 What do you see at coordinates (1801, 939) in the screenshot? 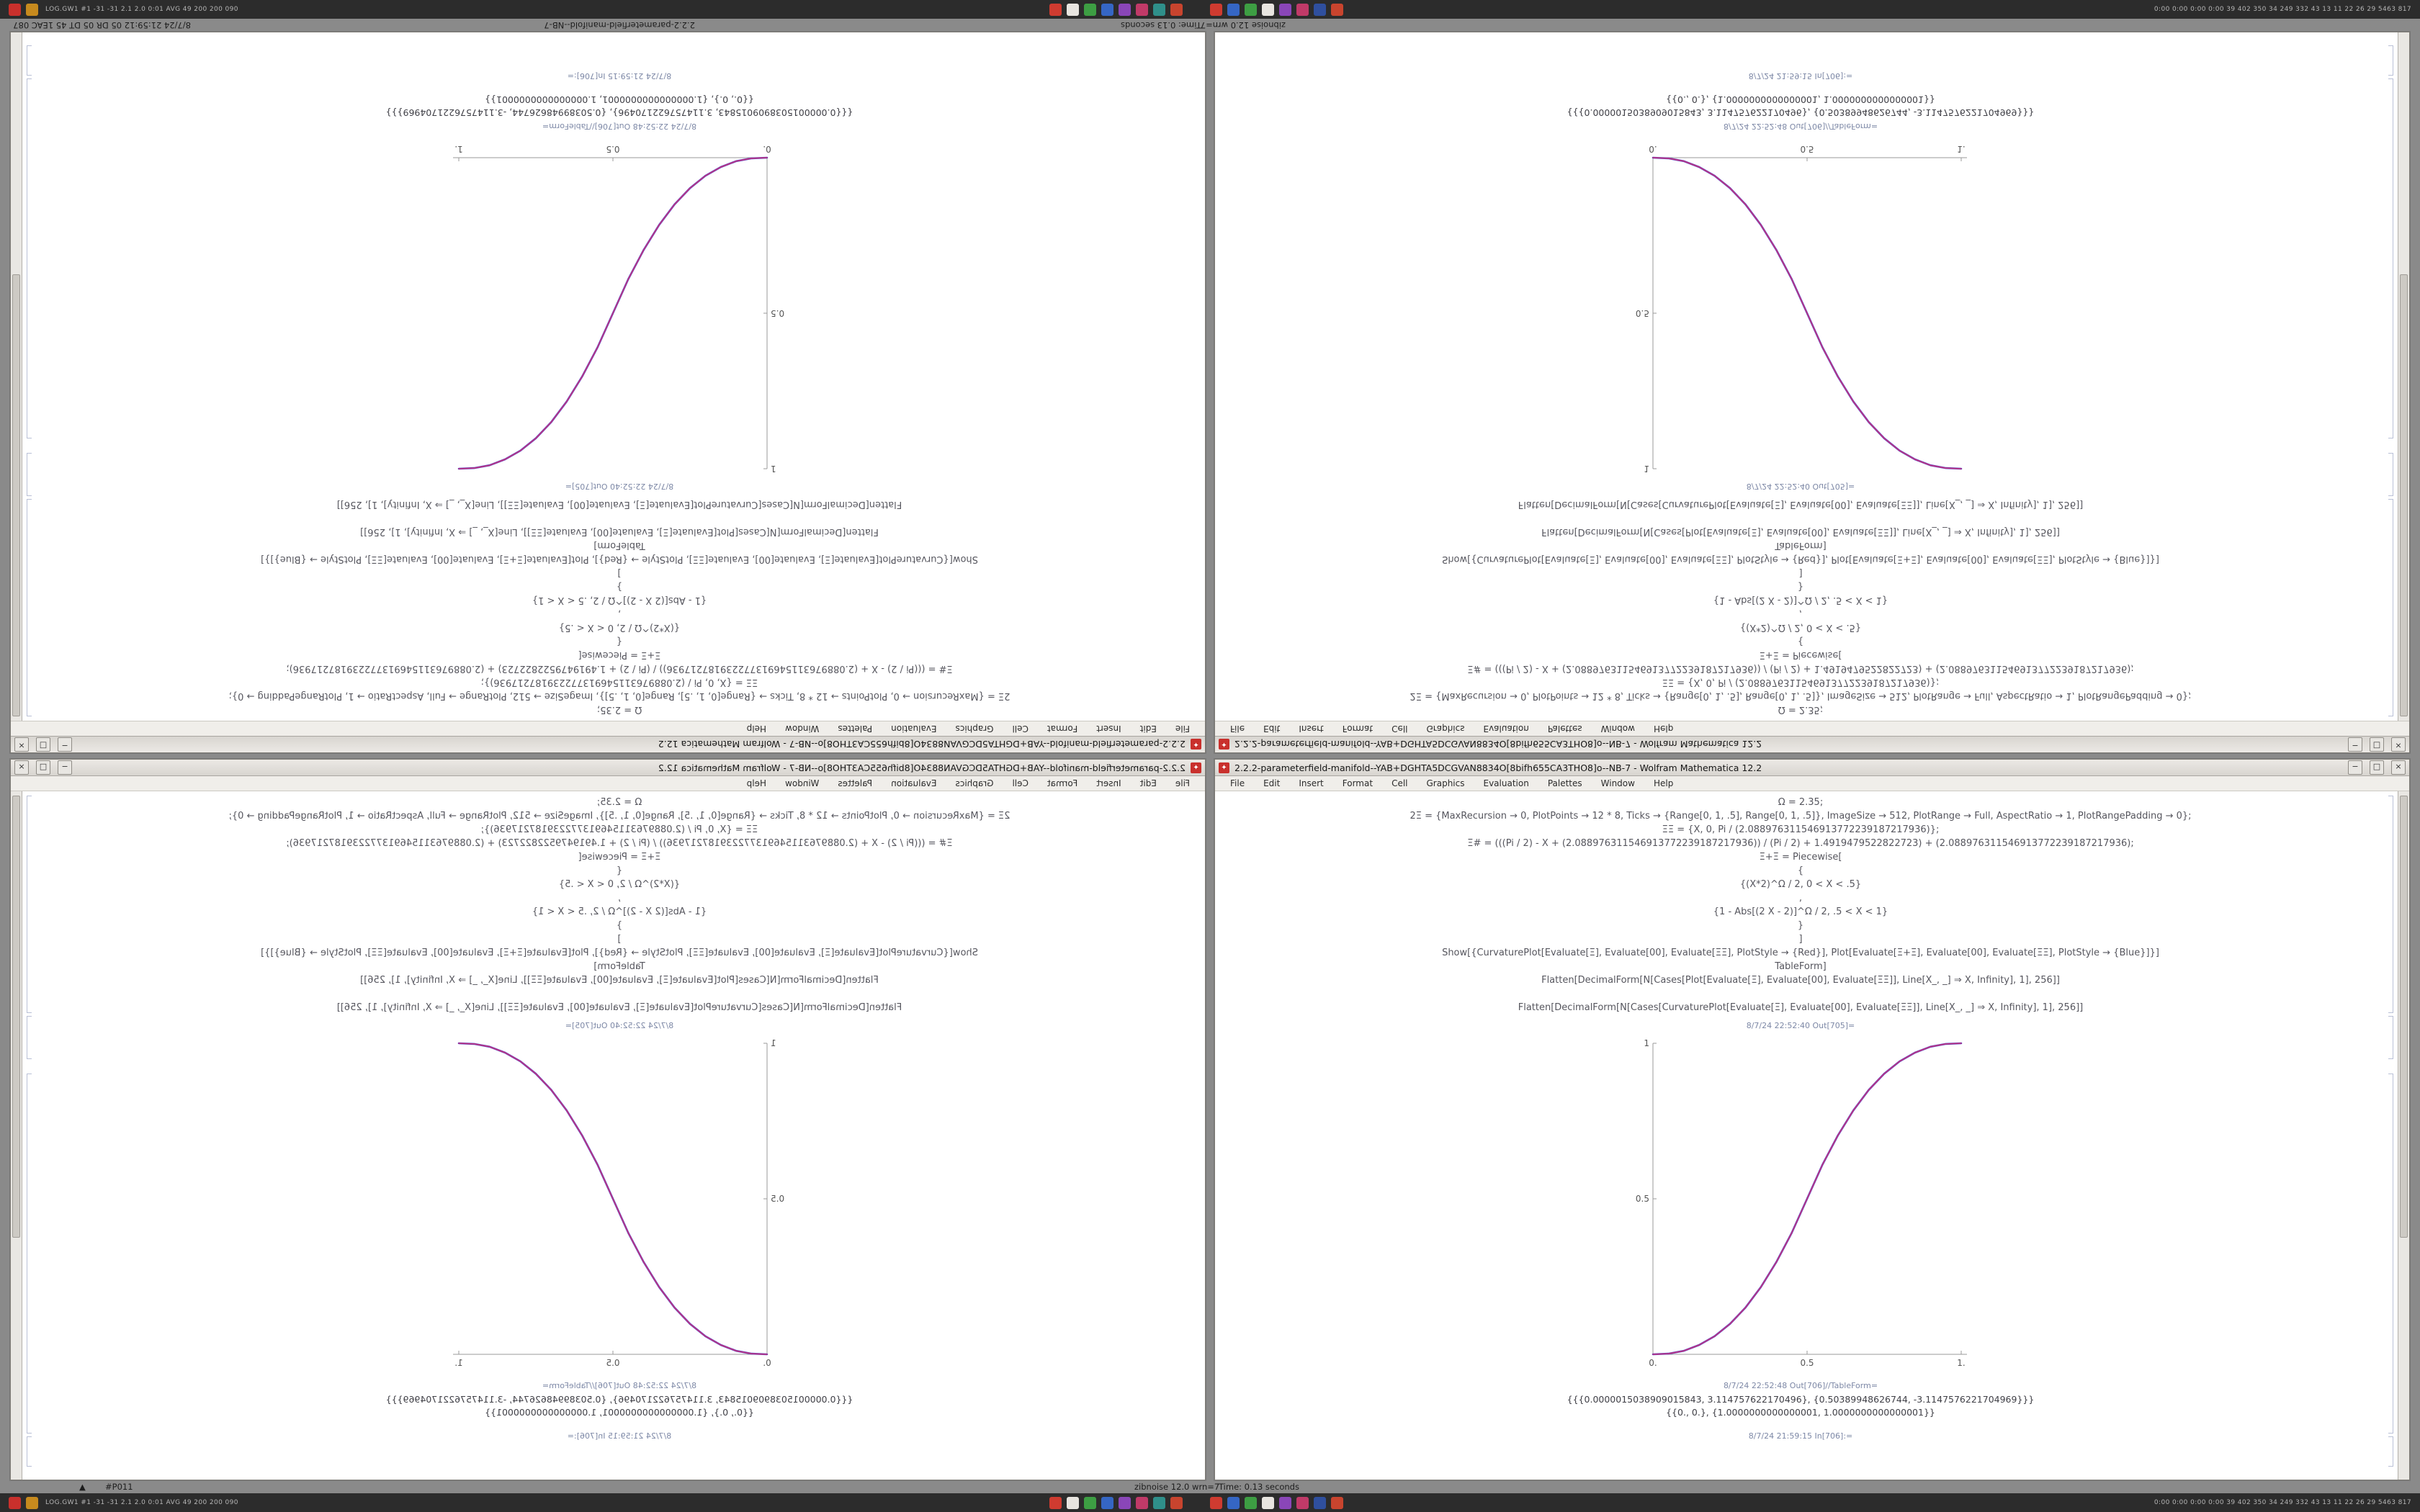
I see `code-line: ]` at bounding box center [1801, 939].